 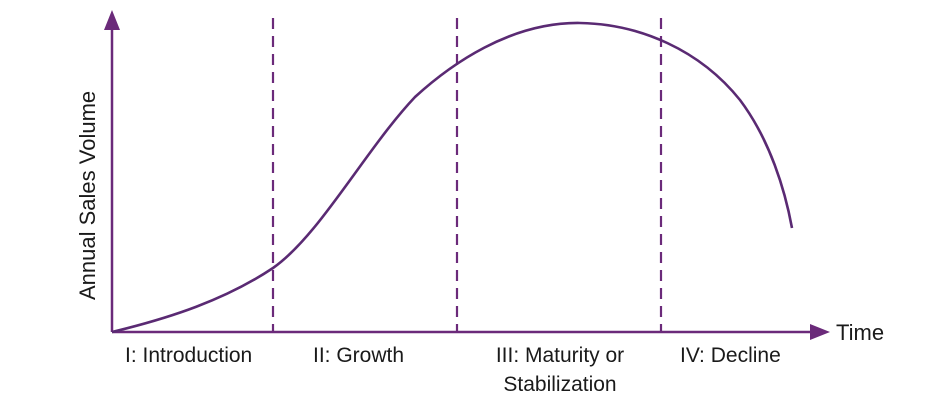 I want to click on y-axis-title: Annual Sales Volume, so click(x=87, y=195).